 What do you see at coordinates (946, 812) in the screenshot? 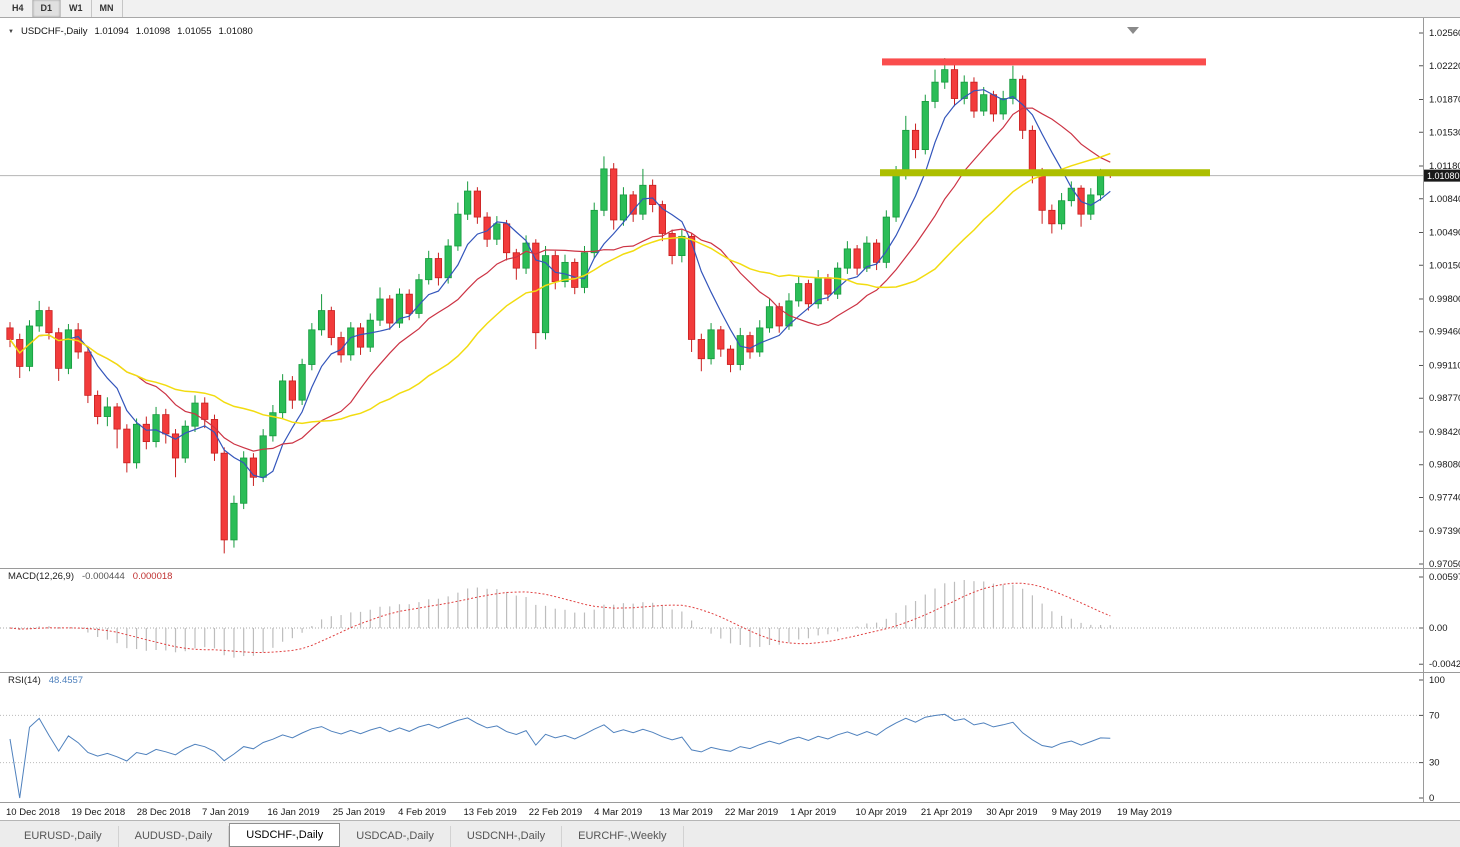
I see `svg-text: 21 Apr 2019` at bounding box center [946, 812].